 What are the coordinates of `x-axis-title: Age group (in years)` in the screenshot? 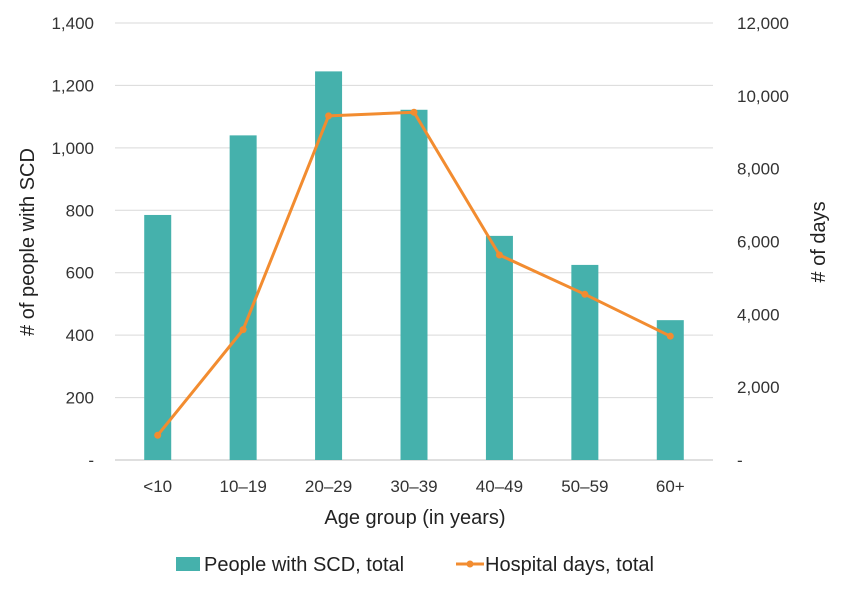 It's located at (414, 518).